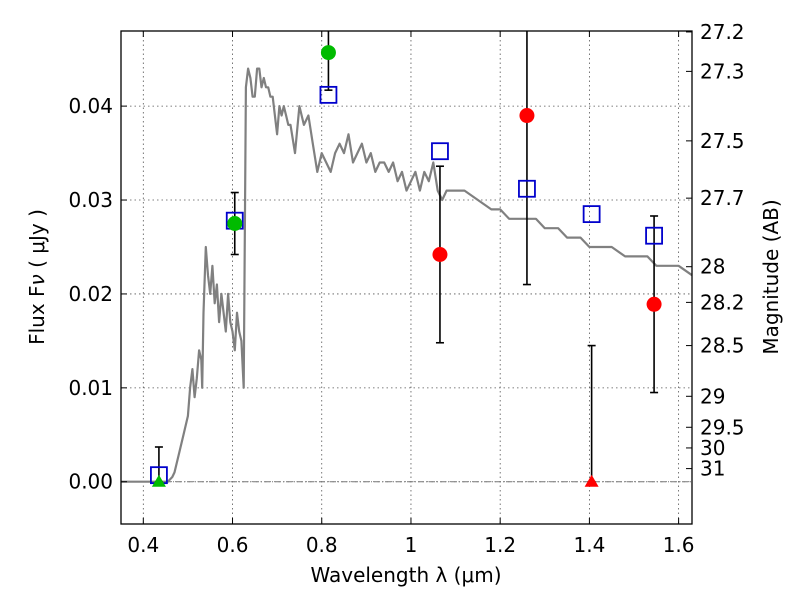 The width and height of the screenshot is (800, 600). What do you see at coordinates (722, 346) in the screenshot?
I see `y2-tick-label: 28.5` at bounding box center [722, 346].